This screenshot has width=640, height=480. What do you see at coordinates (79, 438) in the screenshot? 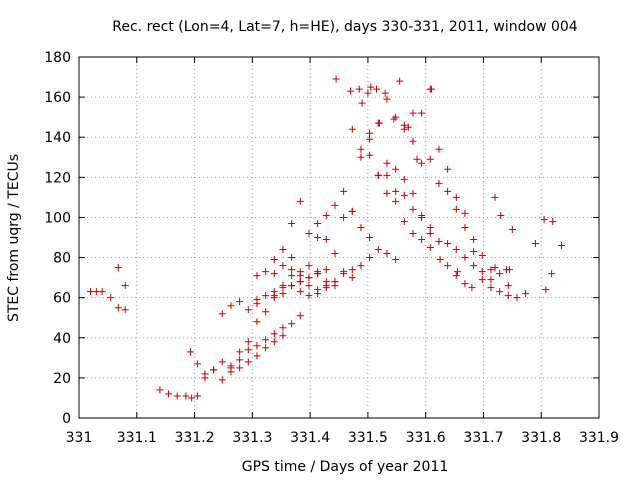
I see `x-tick-label: 331` at bounding box center [79, 438].